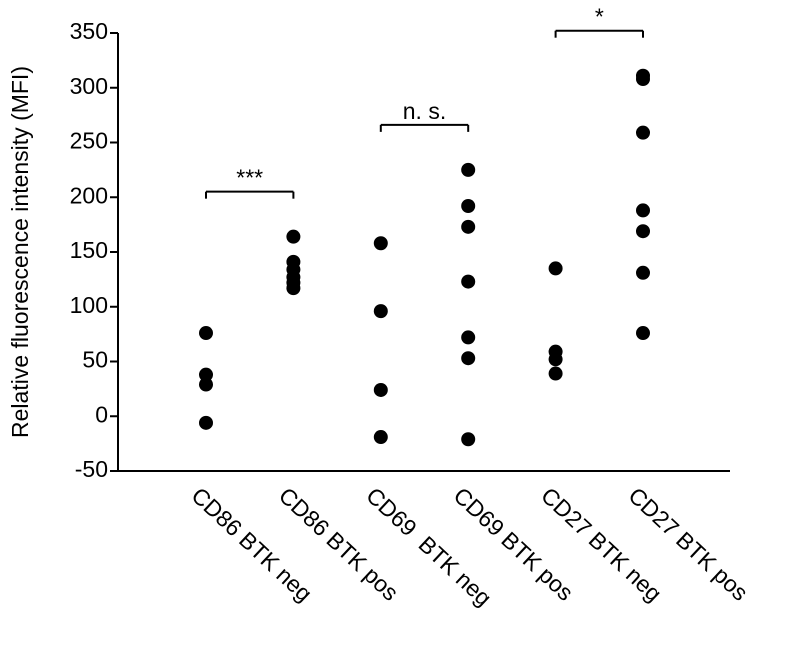  Describe the element at coordinates (89, 250) in the screenshot. I see `y-tick-label: 150` at that location.